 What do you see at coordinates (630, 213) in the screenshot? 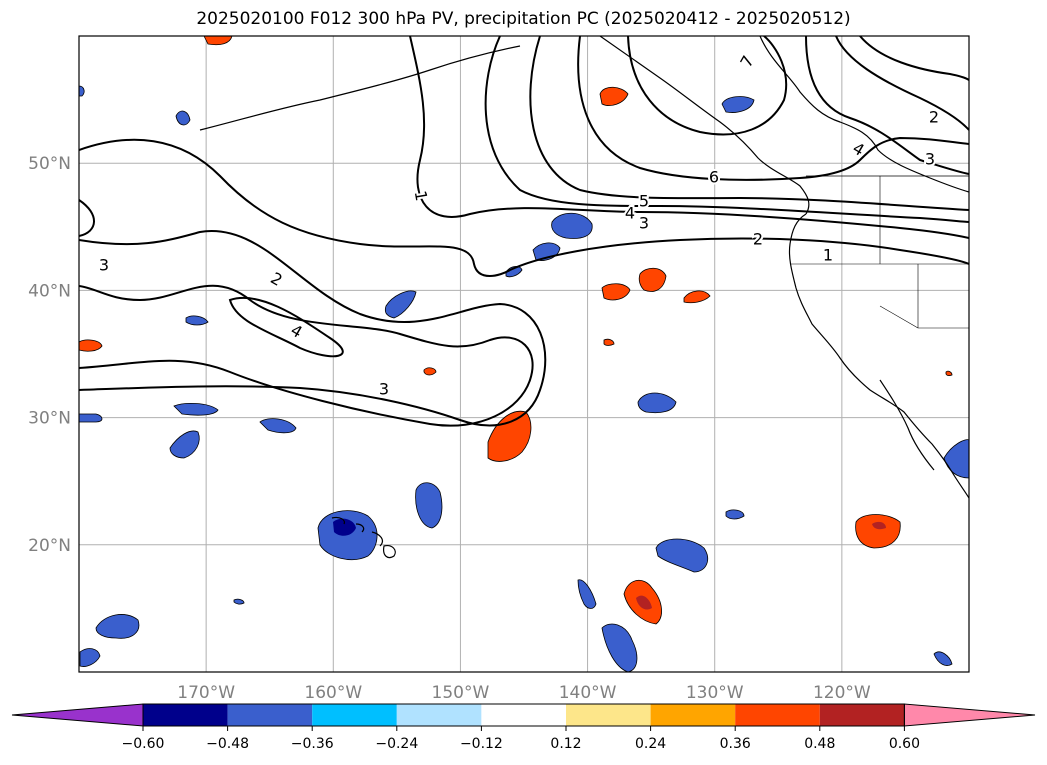
I see `pv-contour-label: 4` at bounding box center [630, 213].